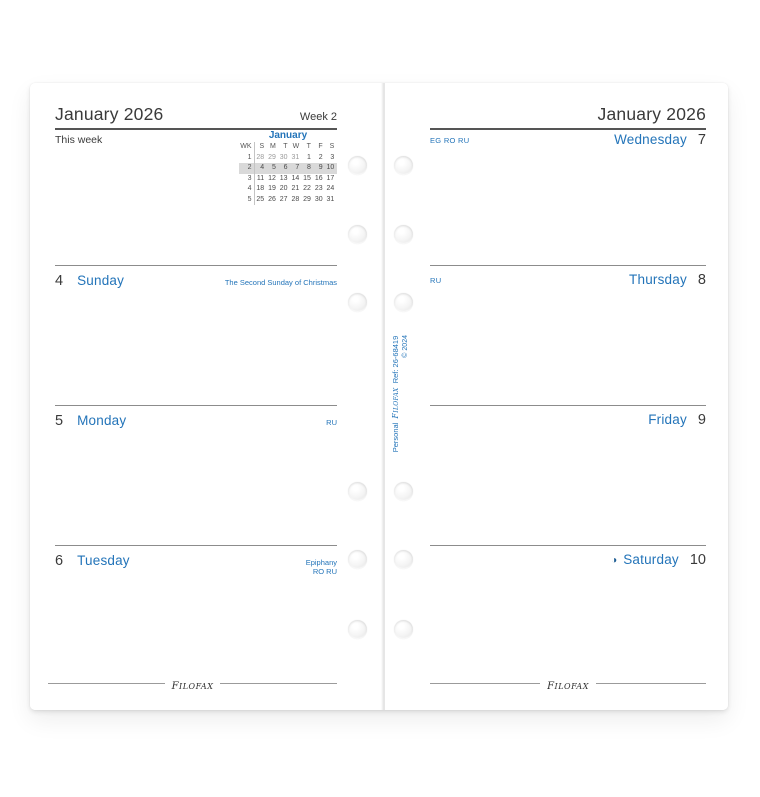 Image resolution: width=760 pixels, height=797 pixels. I want to click on day-heading: ◑ Saturday 10, so click(568, 556).